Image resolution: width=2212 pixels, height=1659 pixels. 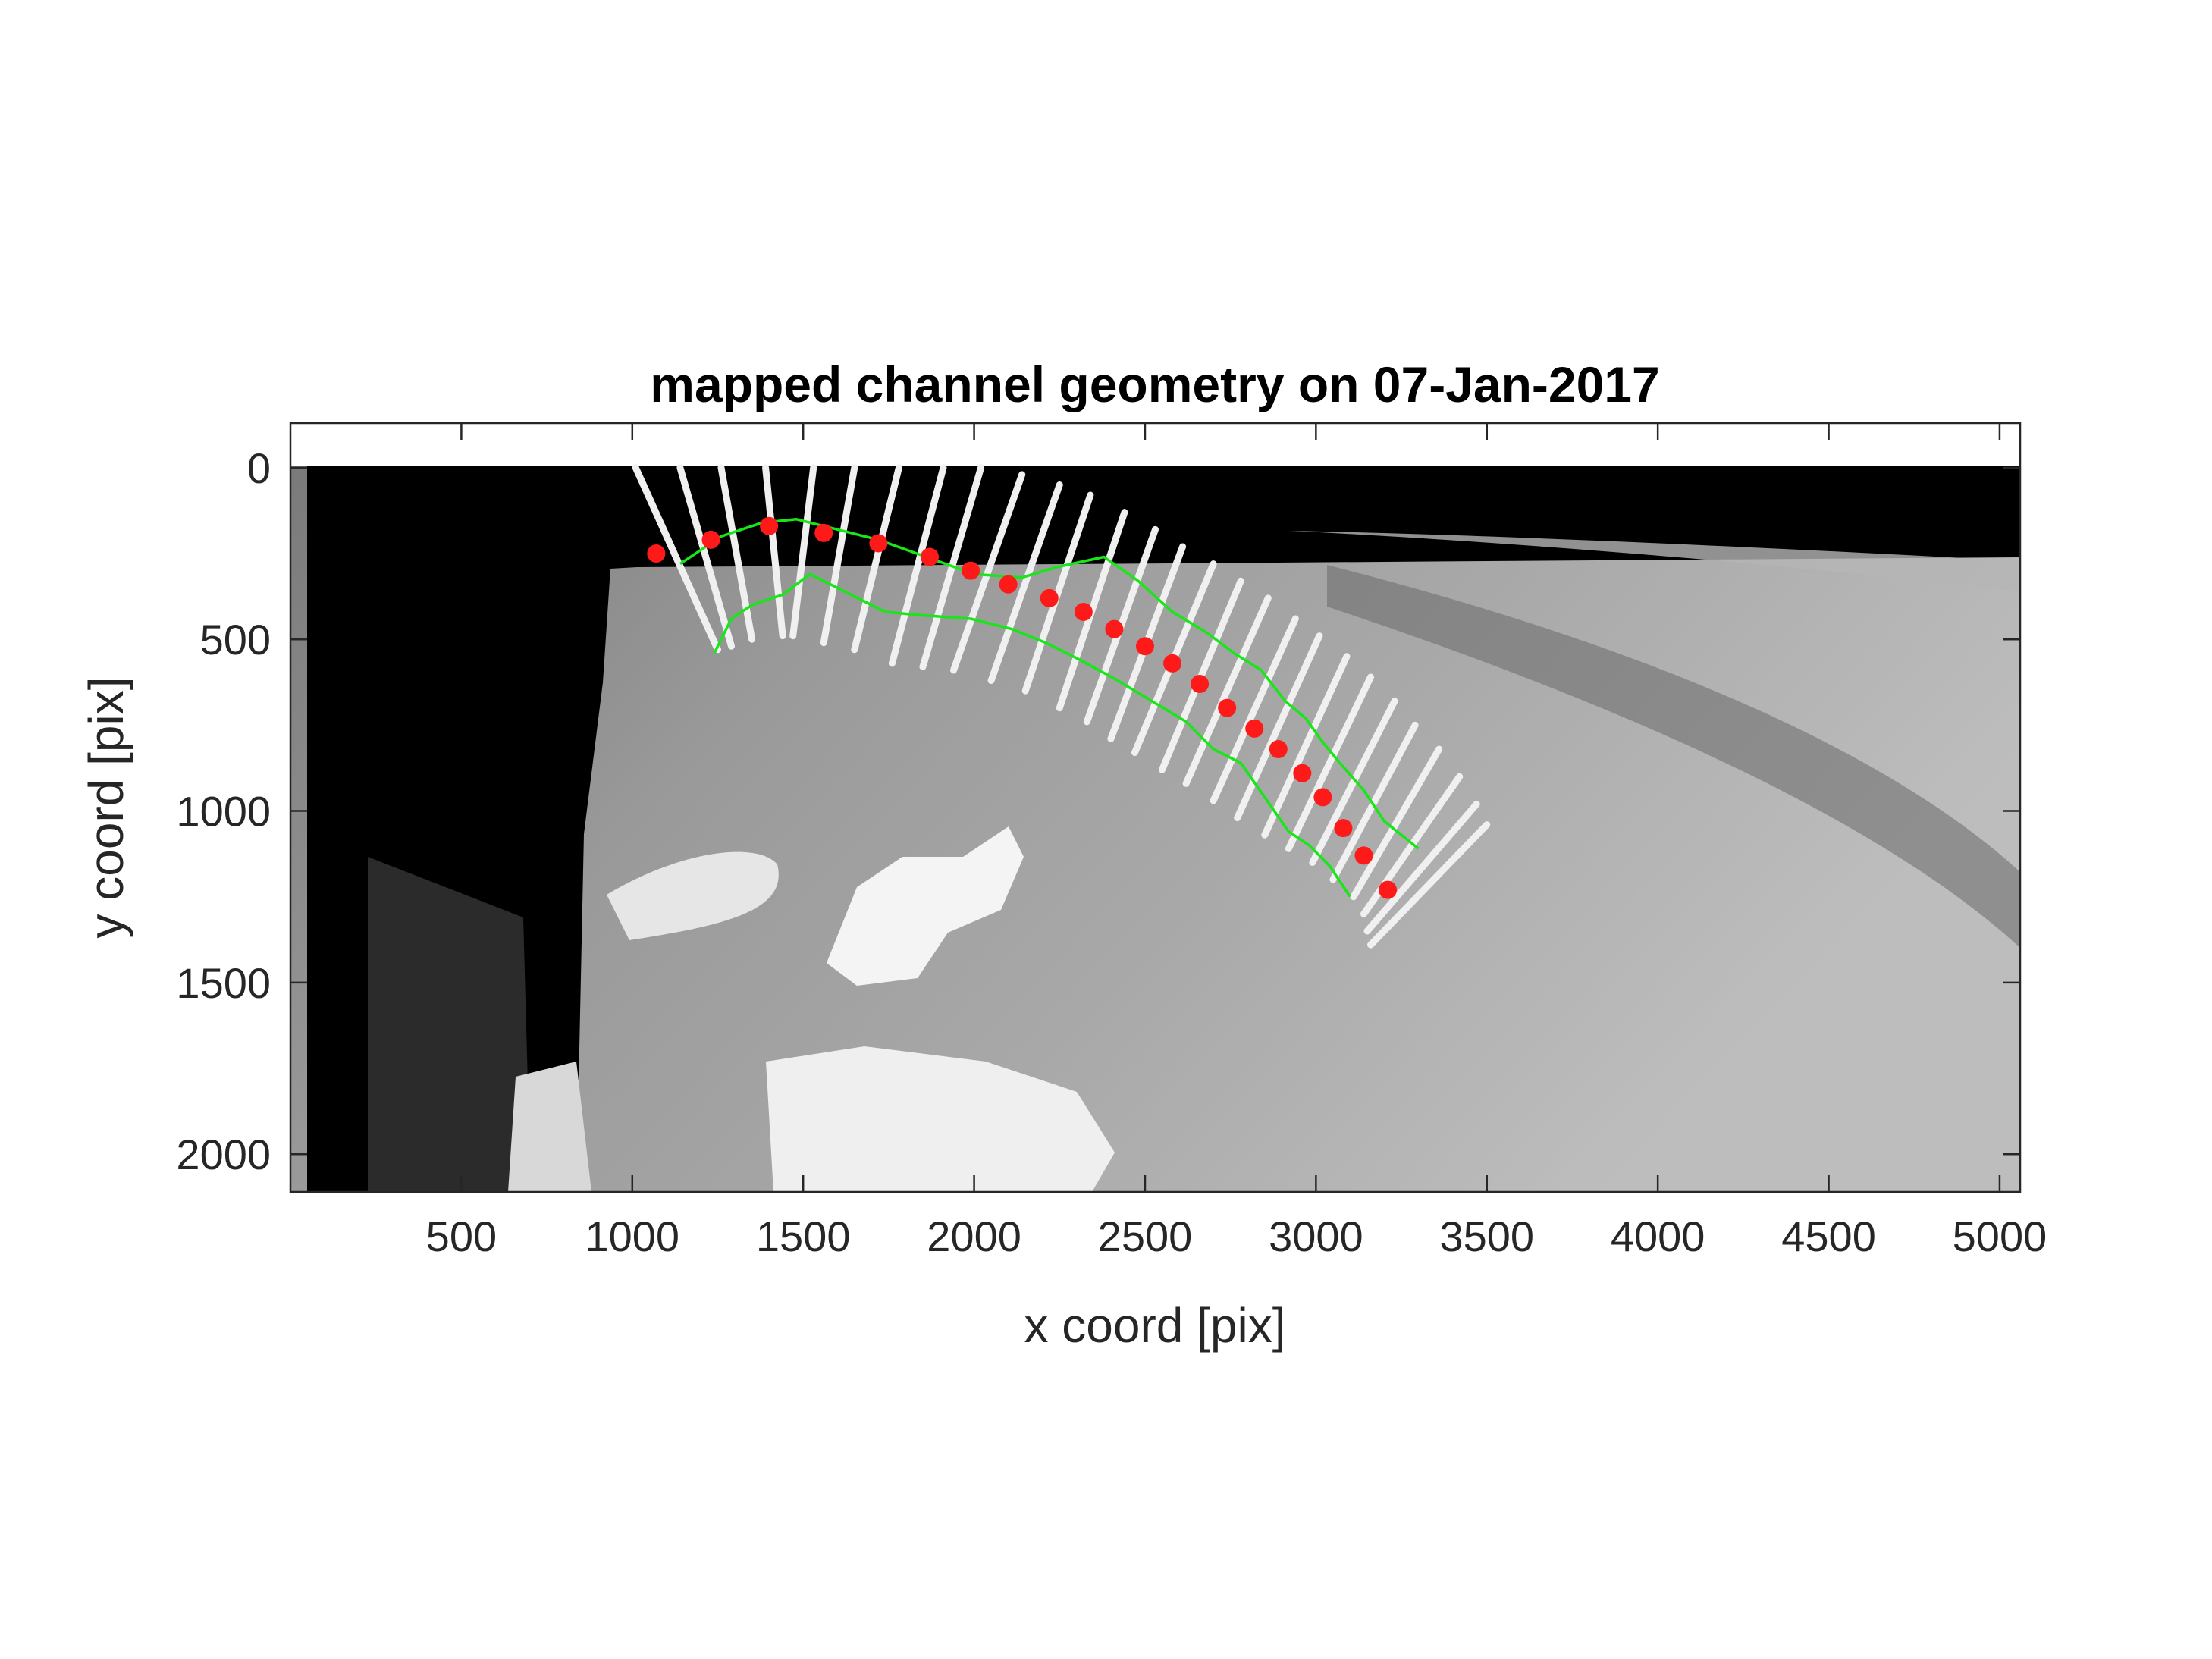 What do you see at coordinates (804, 1236) in the screenshot?
I see `x-tick-label-1500: 1500` at bounding box center [804, 1236].